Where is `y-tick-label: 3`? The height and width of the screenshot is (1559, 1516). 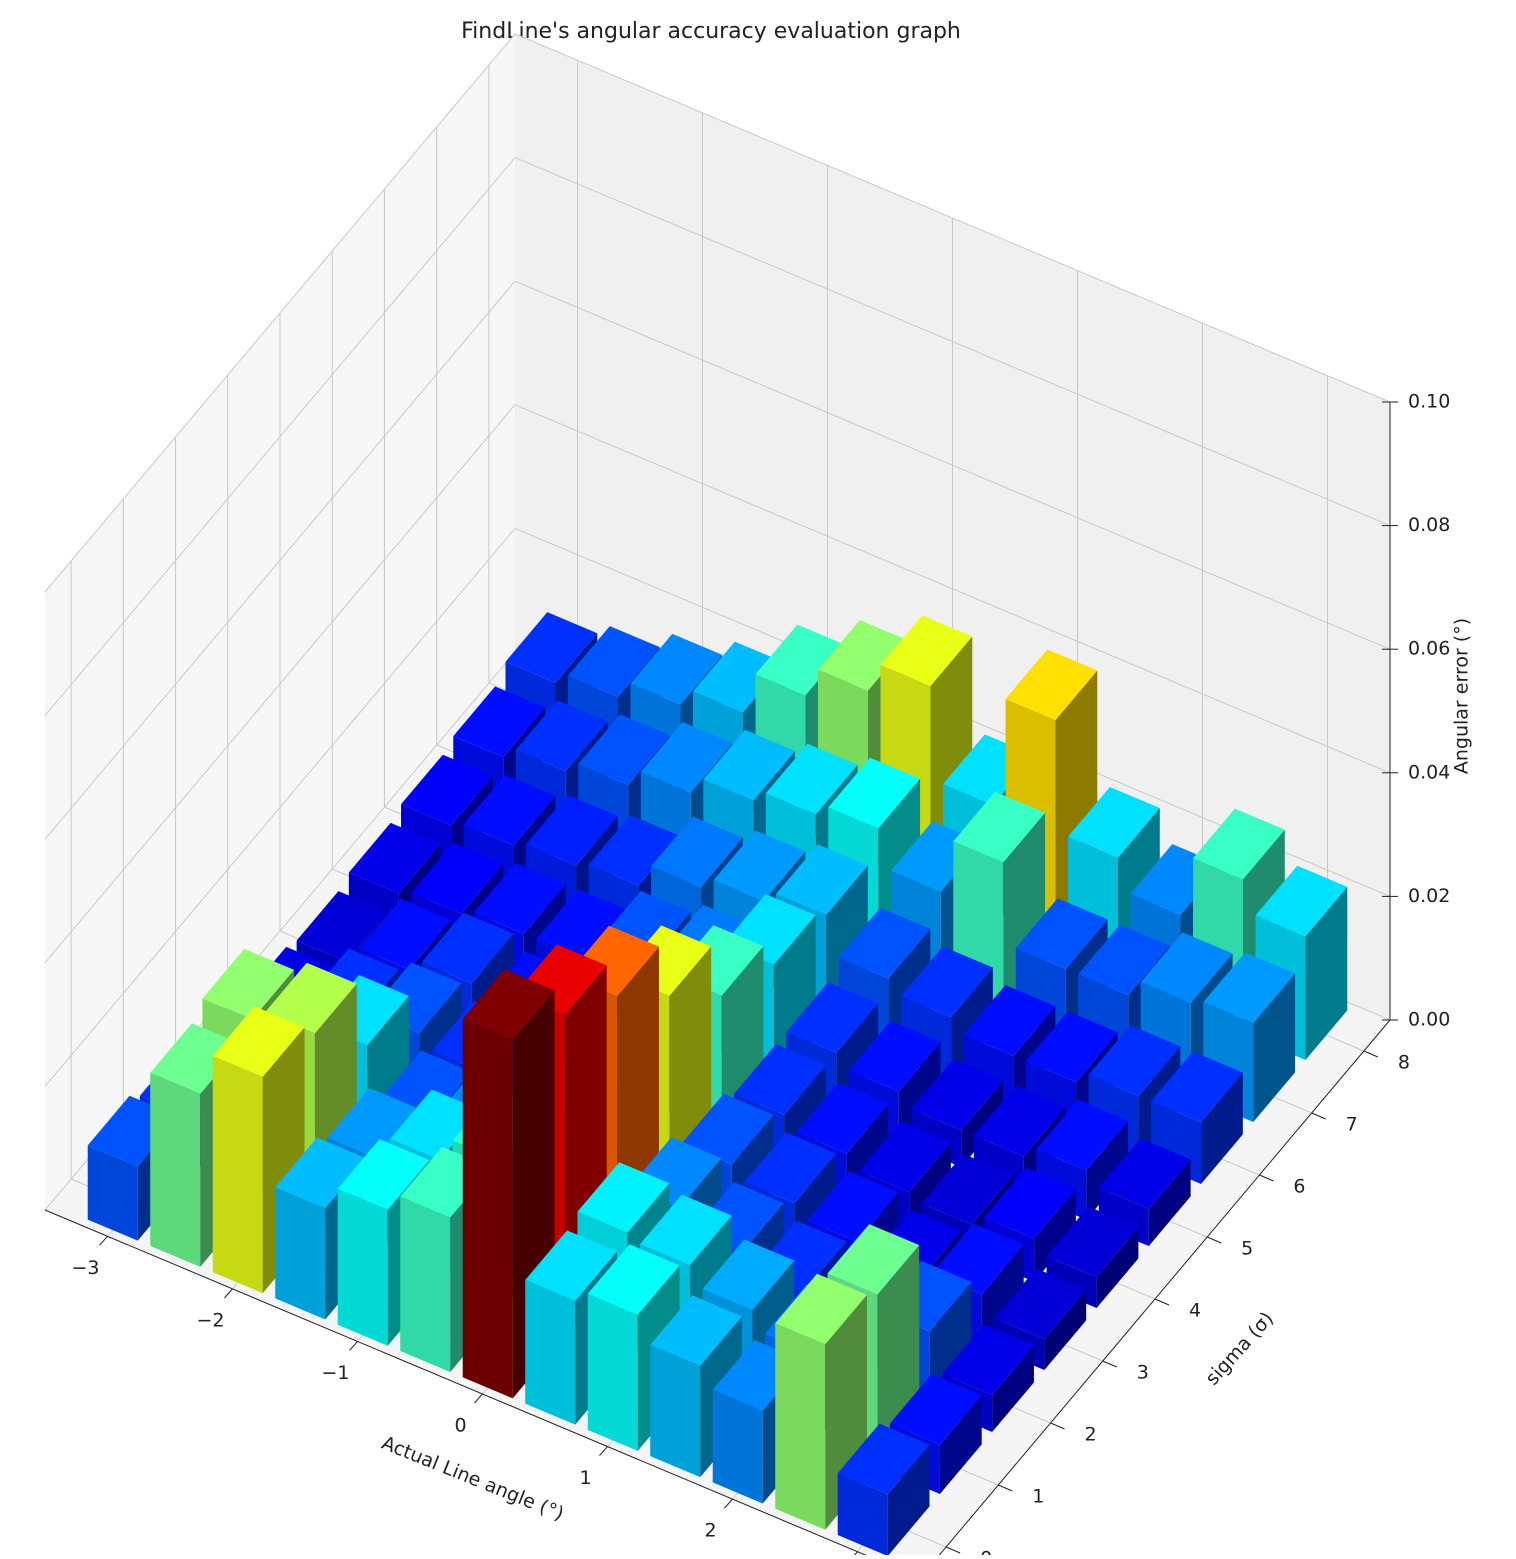
y-tick-label: 3 is located at coordinates (1143, 1373).